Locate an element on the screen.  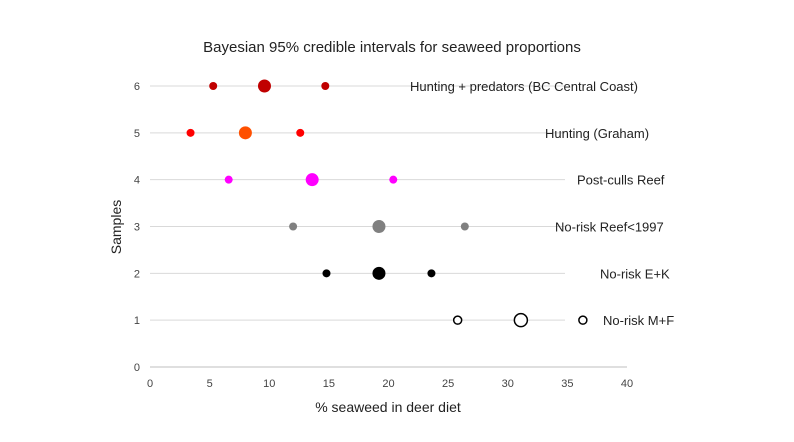
x-tick-label: 15 is located at coordinates (329, 384).